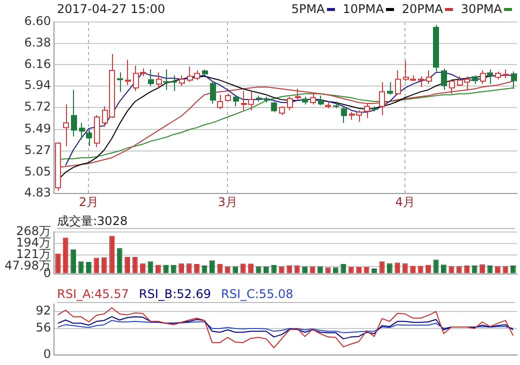 The width and height of the screenshot is (520, 365). I want to click on chart-title: 2017-04-27 15:00, so click(111, 9).